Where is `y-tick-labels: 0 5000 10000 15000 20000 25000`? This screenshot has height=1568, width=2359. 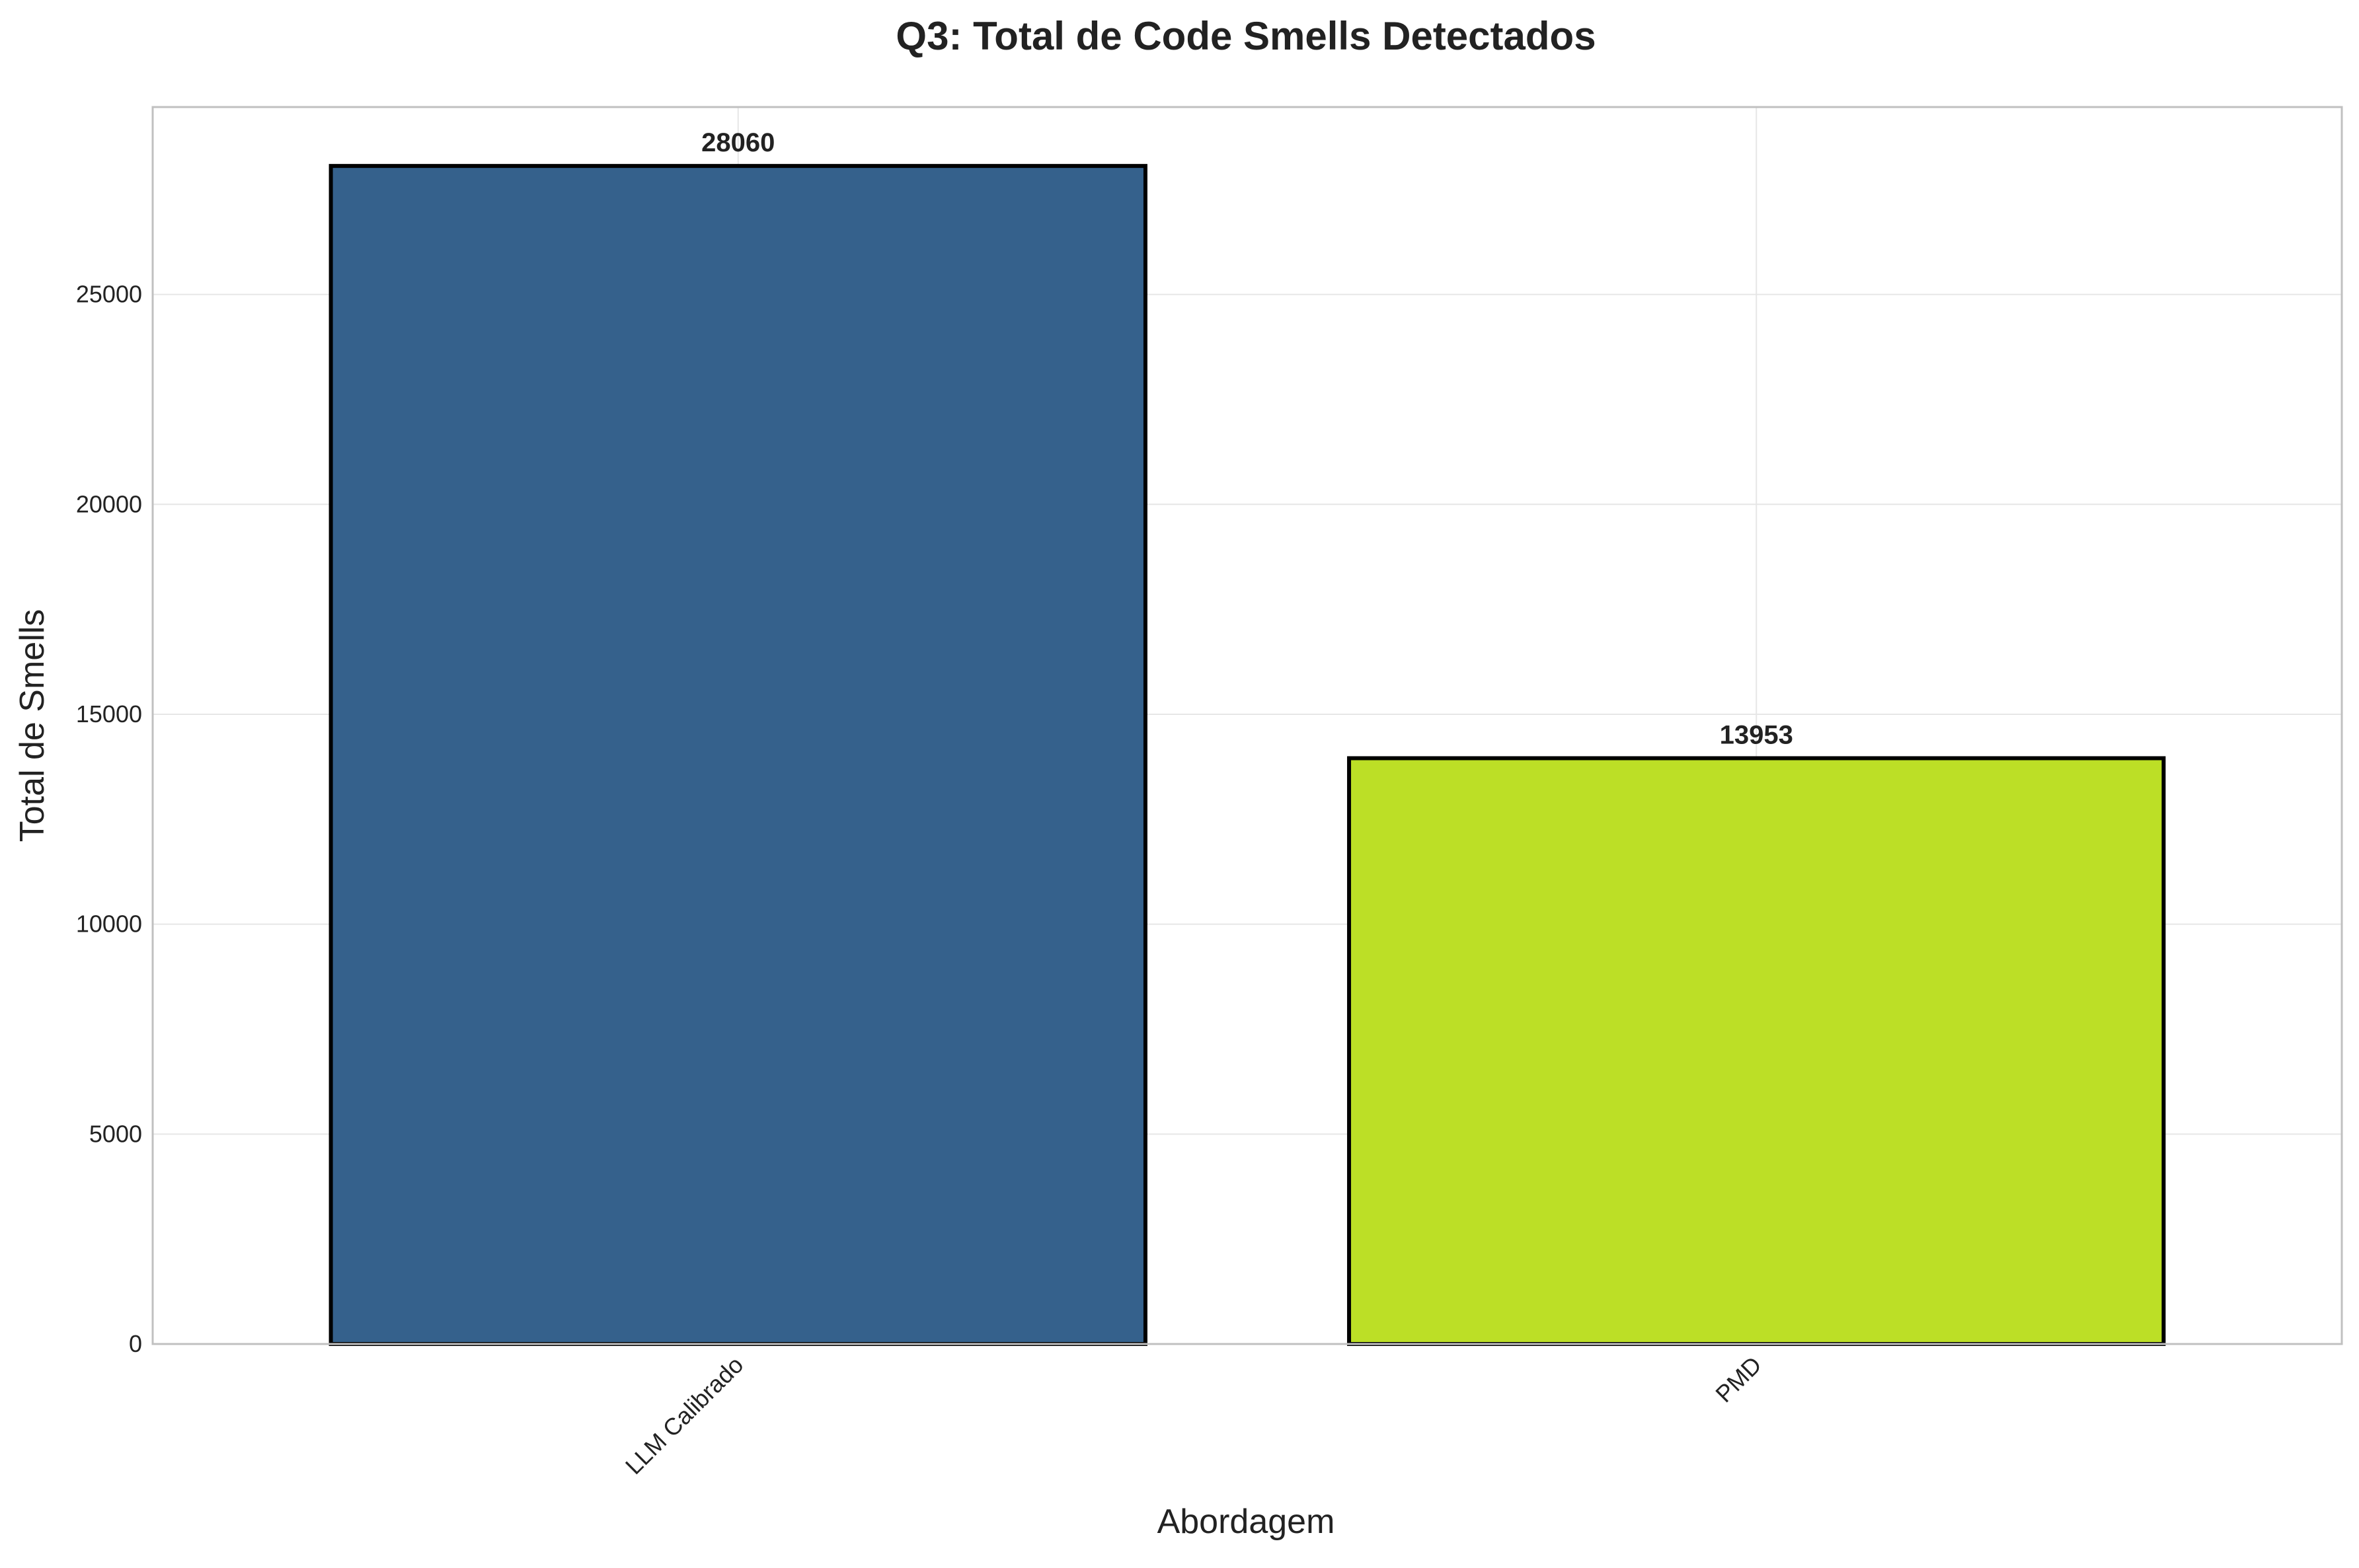
y-tick-labels: 0 5000 10000 15000 20000 25000 is located at coordinates (109, 819).